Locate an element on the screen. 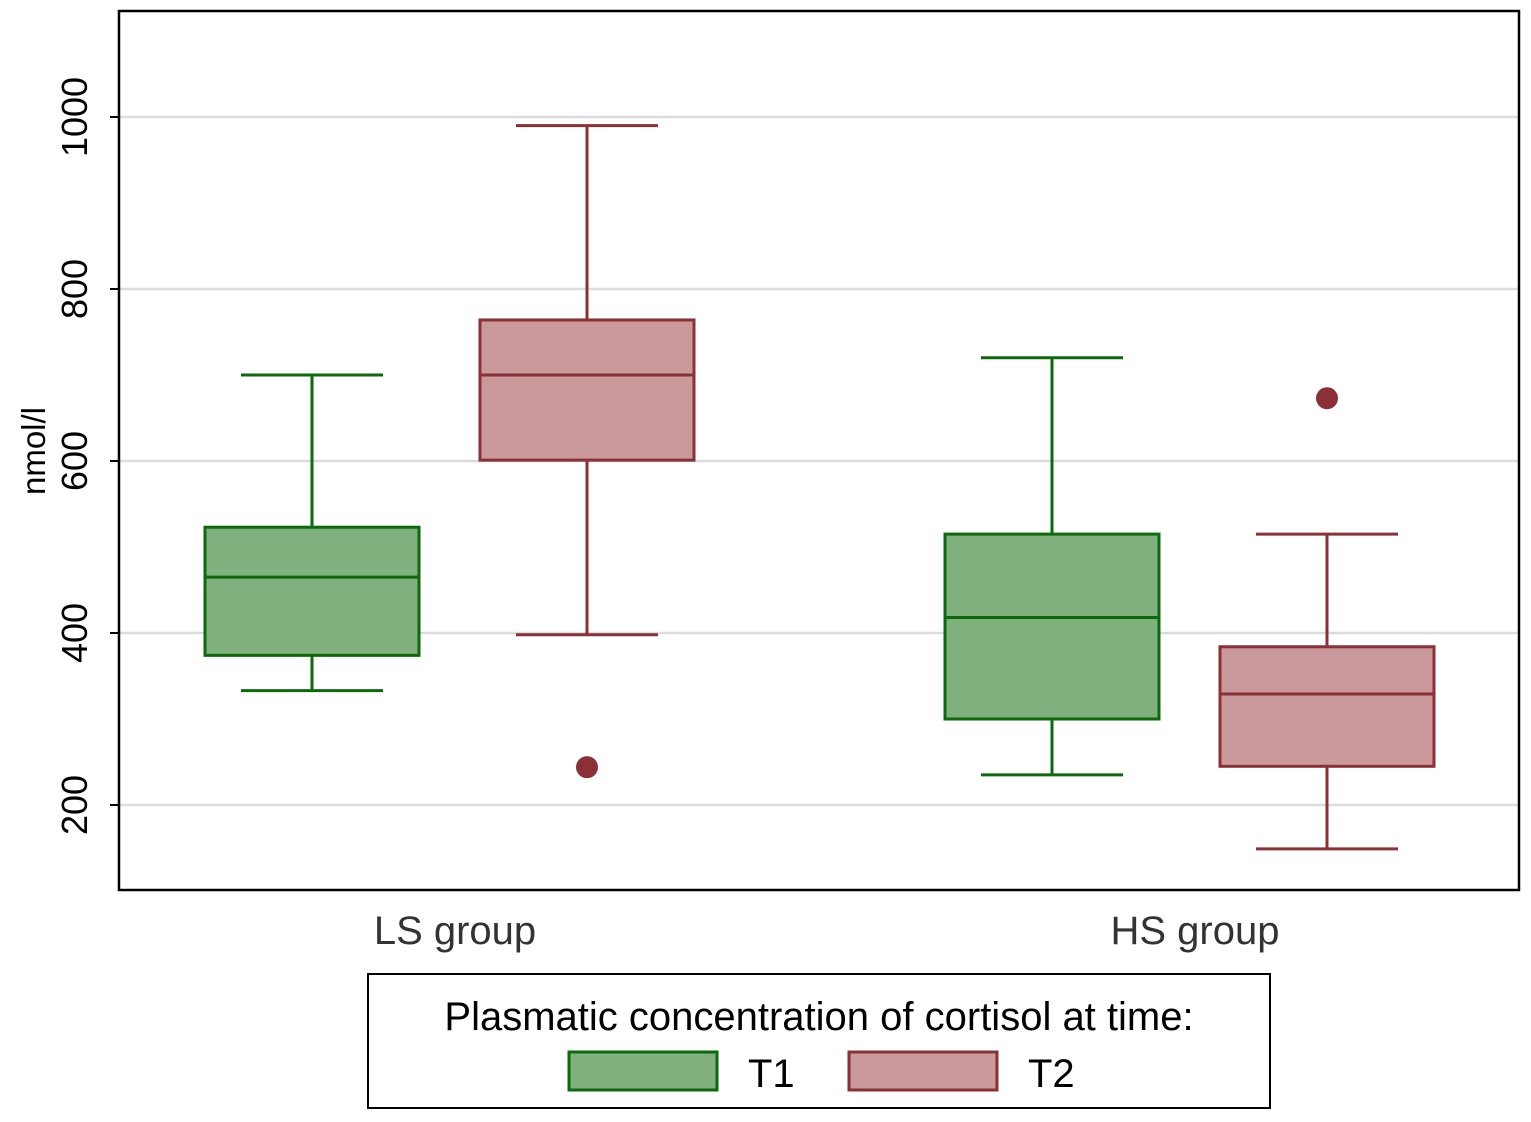 The width and height of the screenshot is (1531, 1122). x-category-label: HS group is located at coordinates (1195, 931).